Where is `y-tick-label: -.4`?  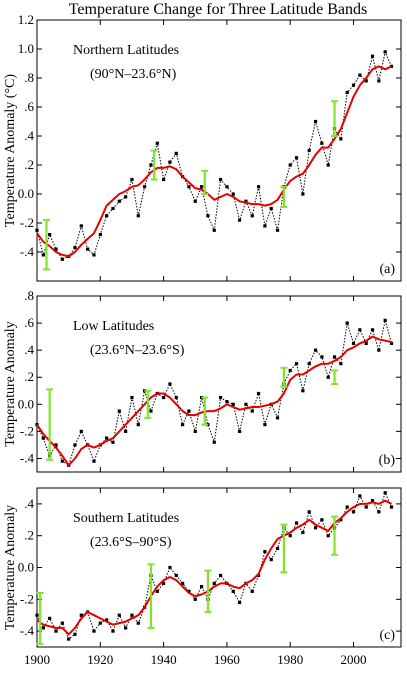
y-tick-label: -.4 is located at coordinates (27, 251).